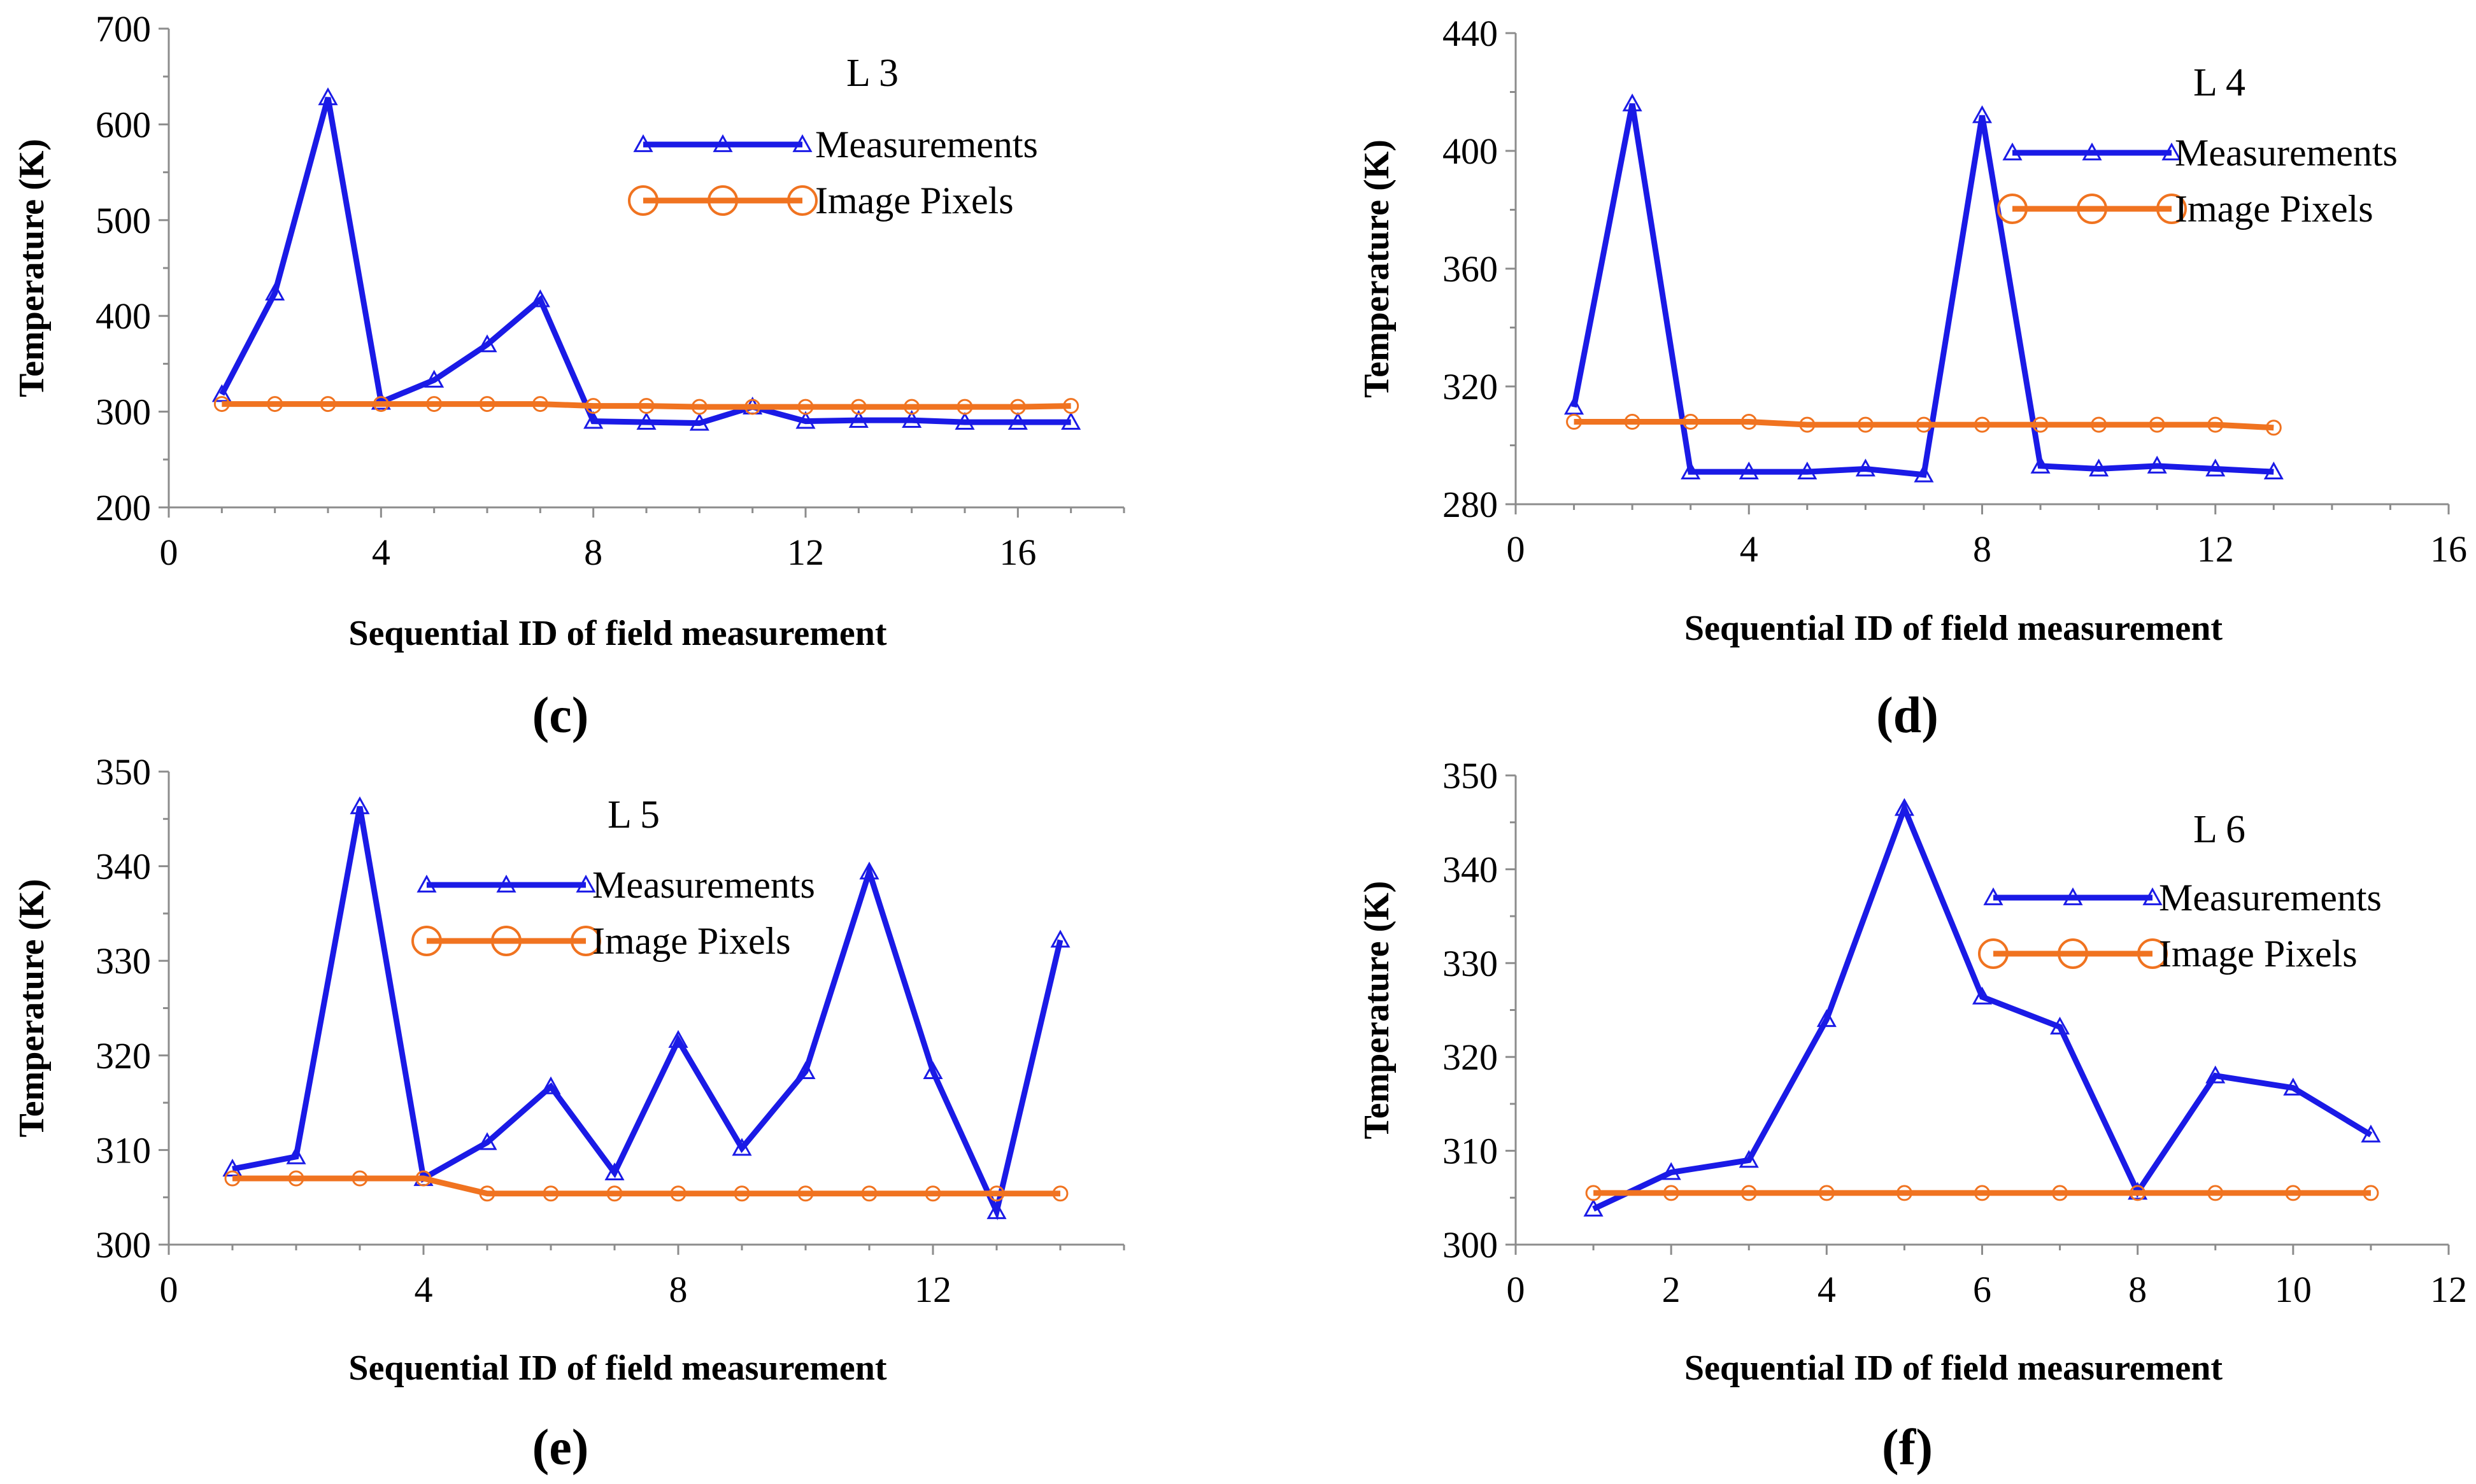 The width and height of the screenshot is (2476, 1484). Describe the element at coordinates (2219, 829) in the screenshot. I see `chart-title: L 6` at that location.